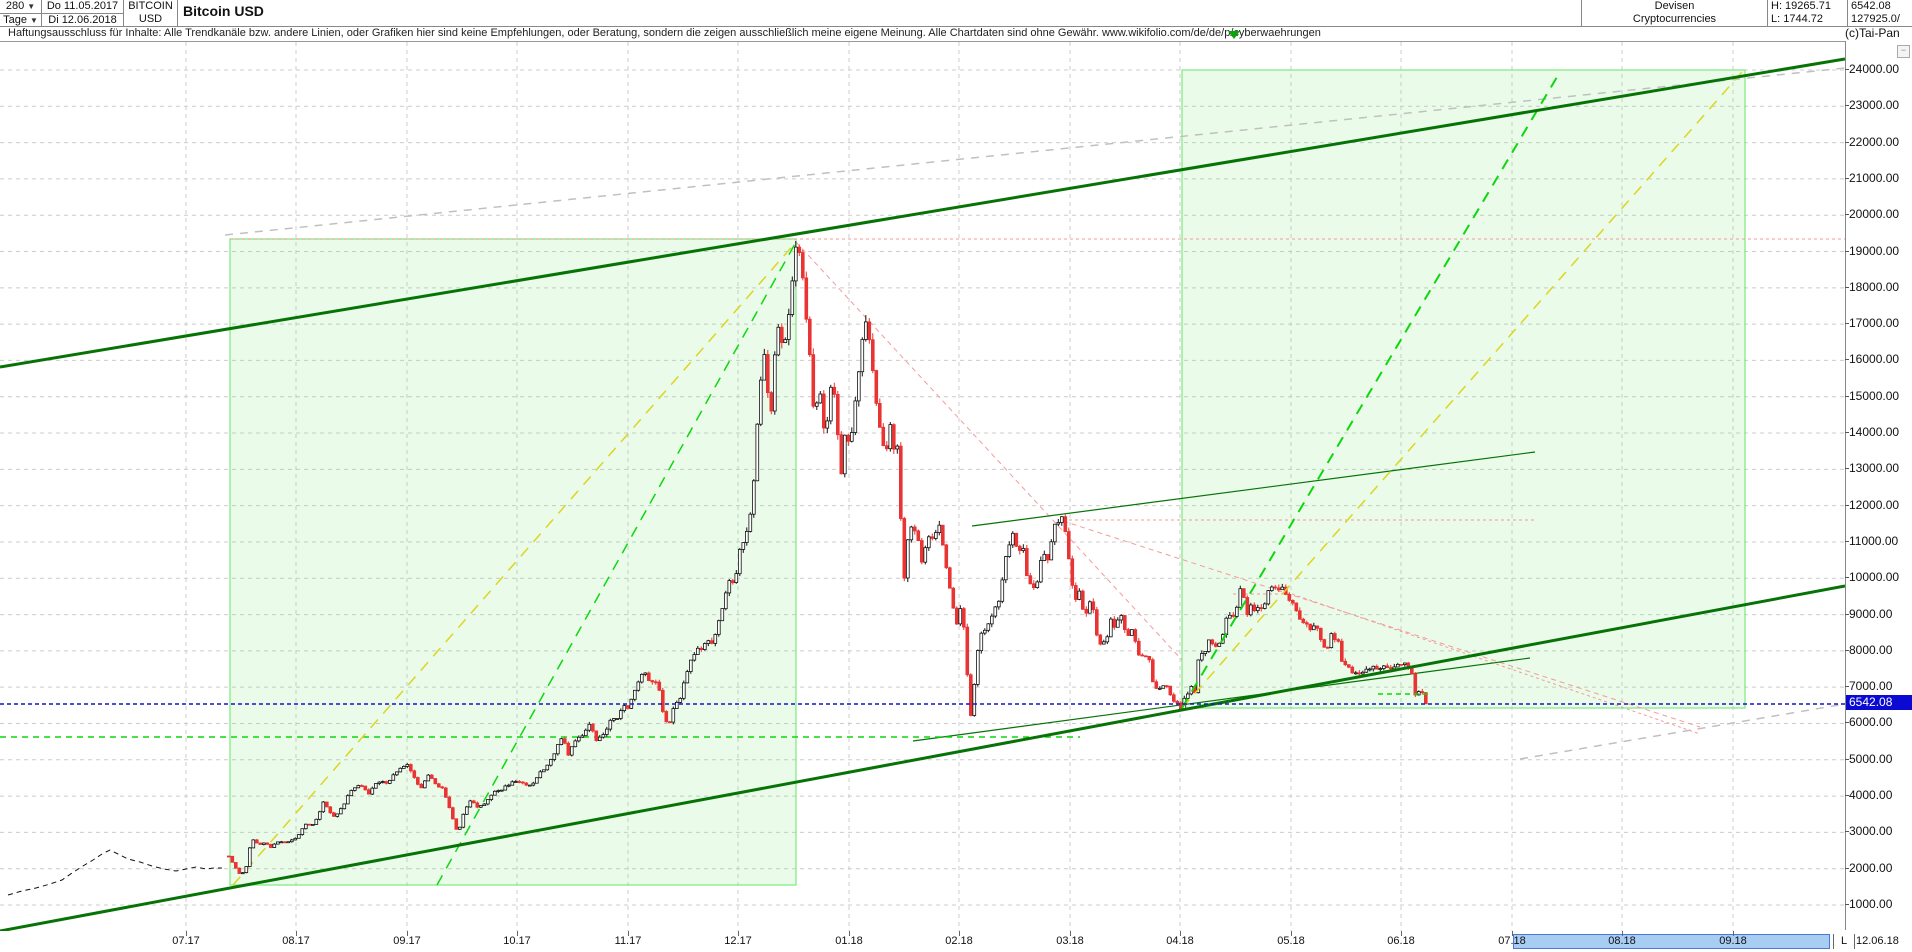  I want to click on price-tick-label: 24000.00, so click(1872, 69).